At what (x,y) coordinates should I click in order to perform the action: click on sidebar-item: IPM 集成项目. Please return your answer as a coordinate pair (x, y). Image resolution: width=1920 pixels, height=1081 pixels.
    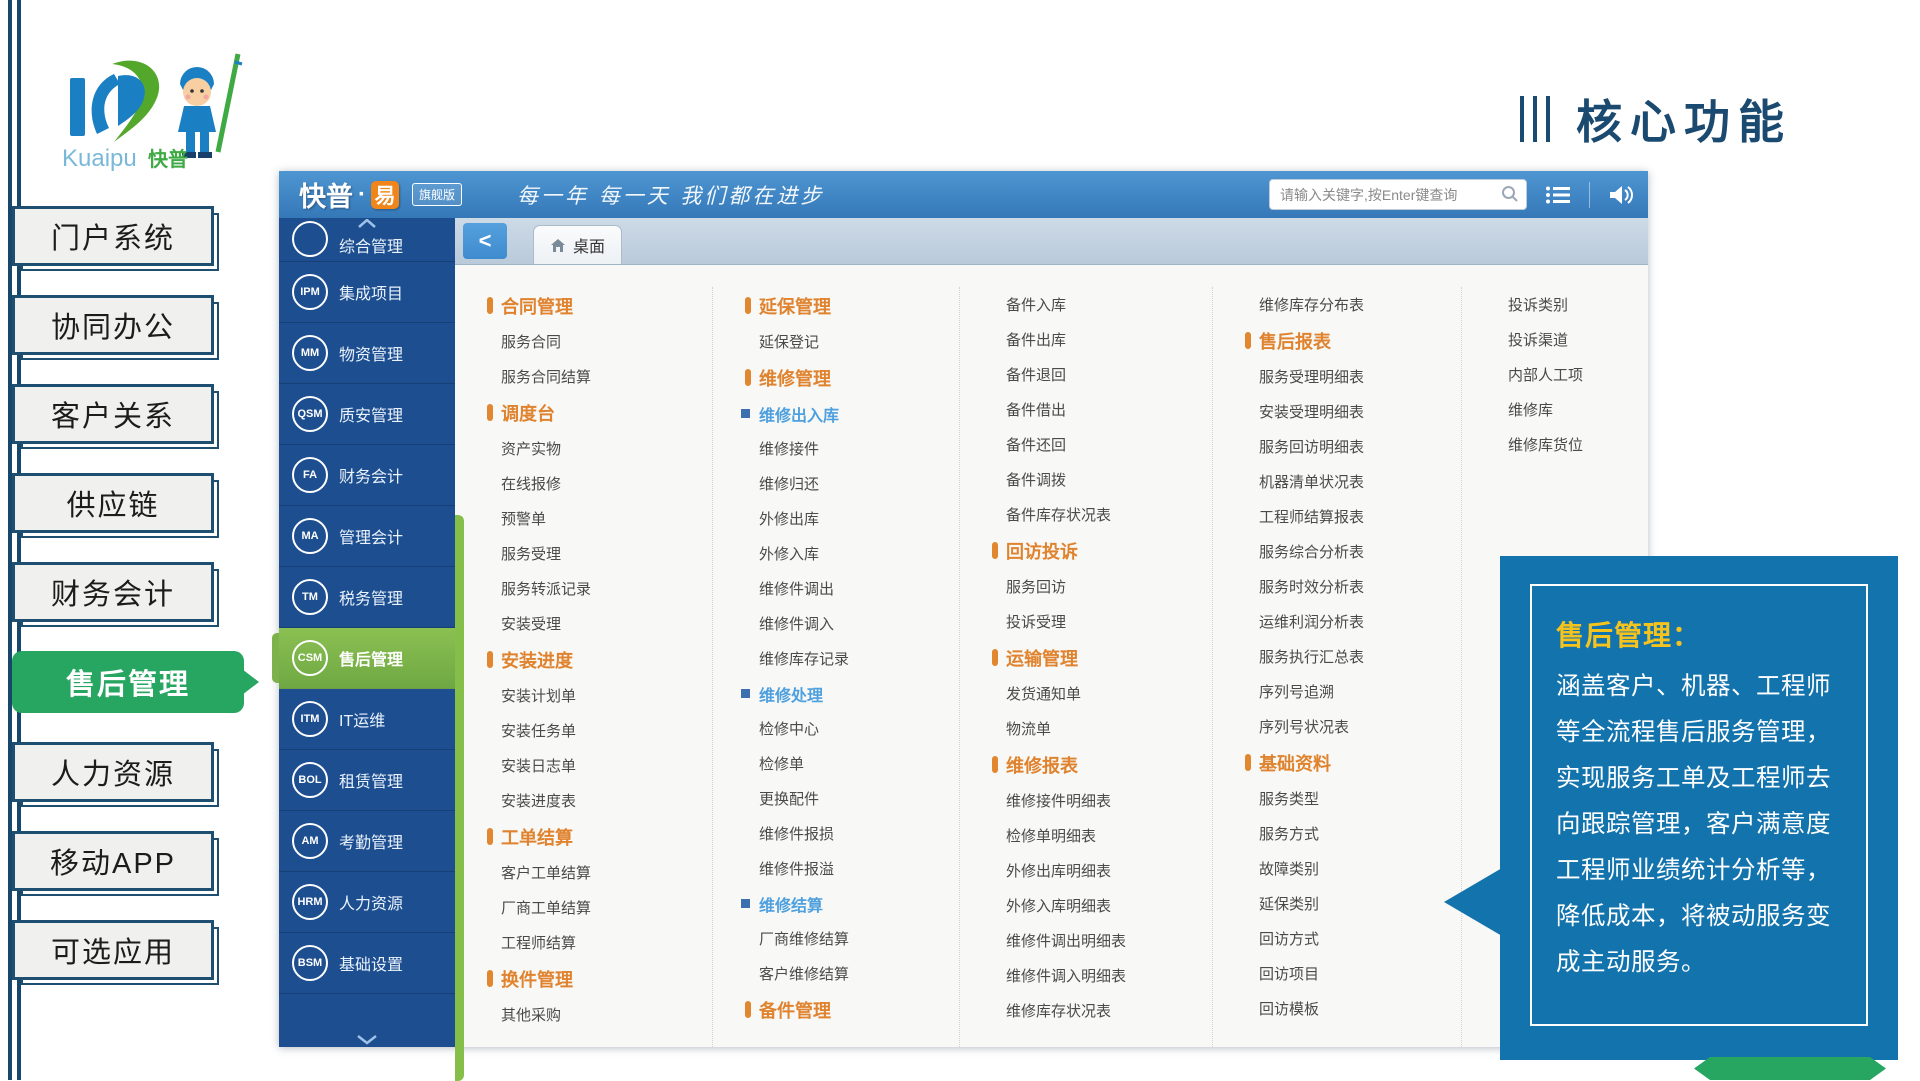
    Looking at the image, I should click on (367, 292).